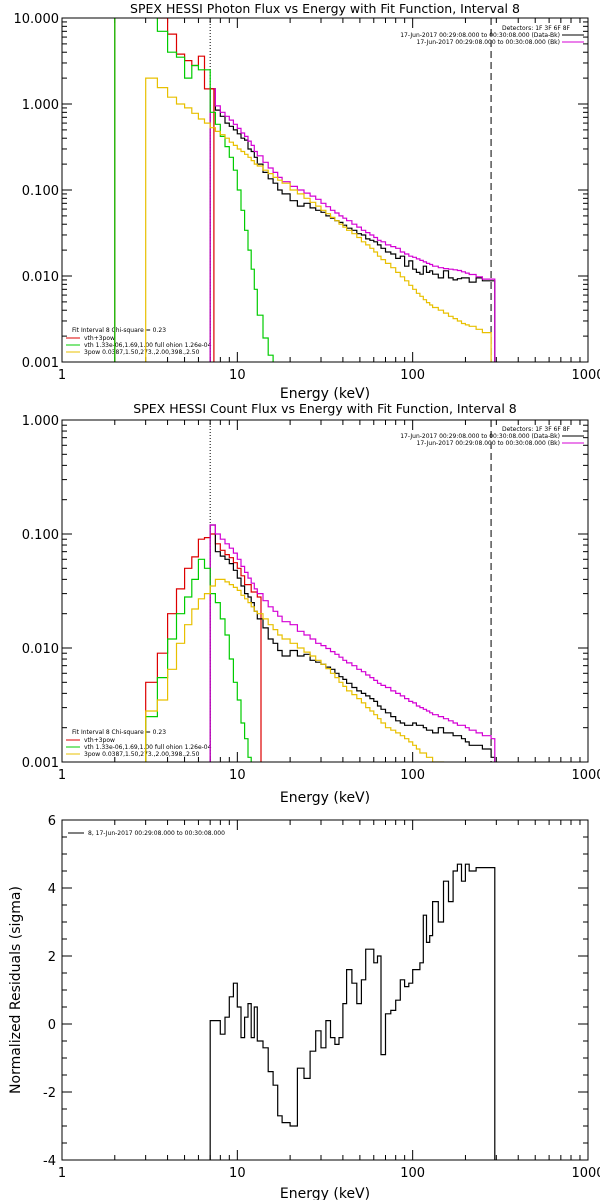 The image size is (600, 1200). Describe the element at coordinates (325, 798) in the screenshot. I see `count-flux-xlabel: Energy (keV)` at that location.